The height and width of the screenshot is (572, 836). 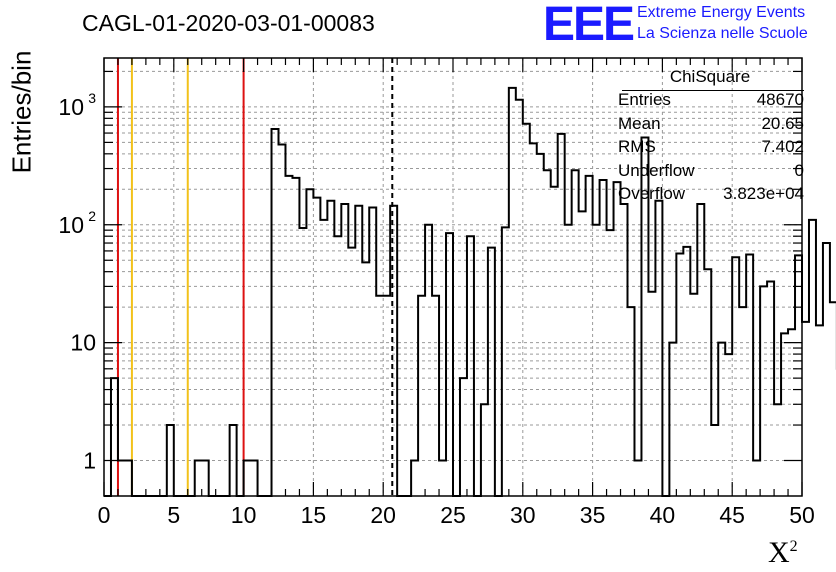 I want to click on x-axis-label-base: X, so click(x=779, y=552).